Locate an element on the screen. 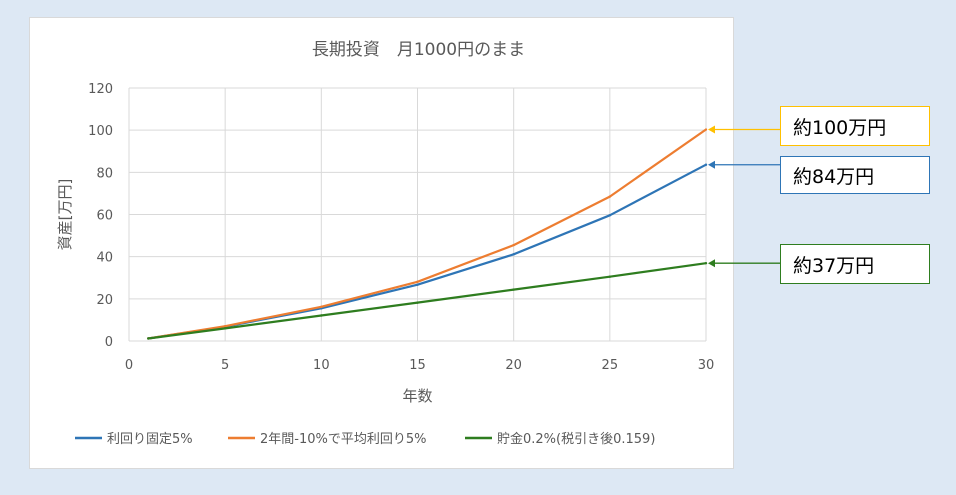  callout-box-0: 約100万円 is located at coordinates (855, 126).